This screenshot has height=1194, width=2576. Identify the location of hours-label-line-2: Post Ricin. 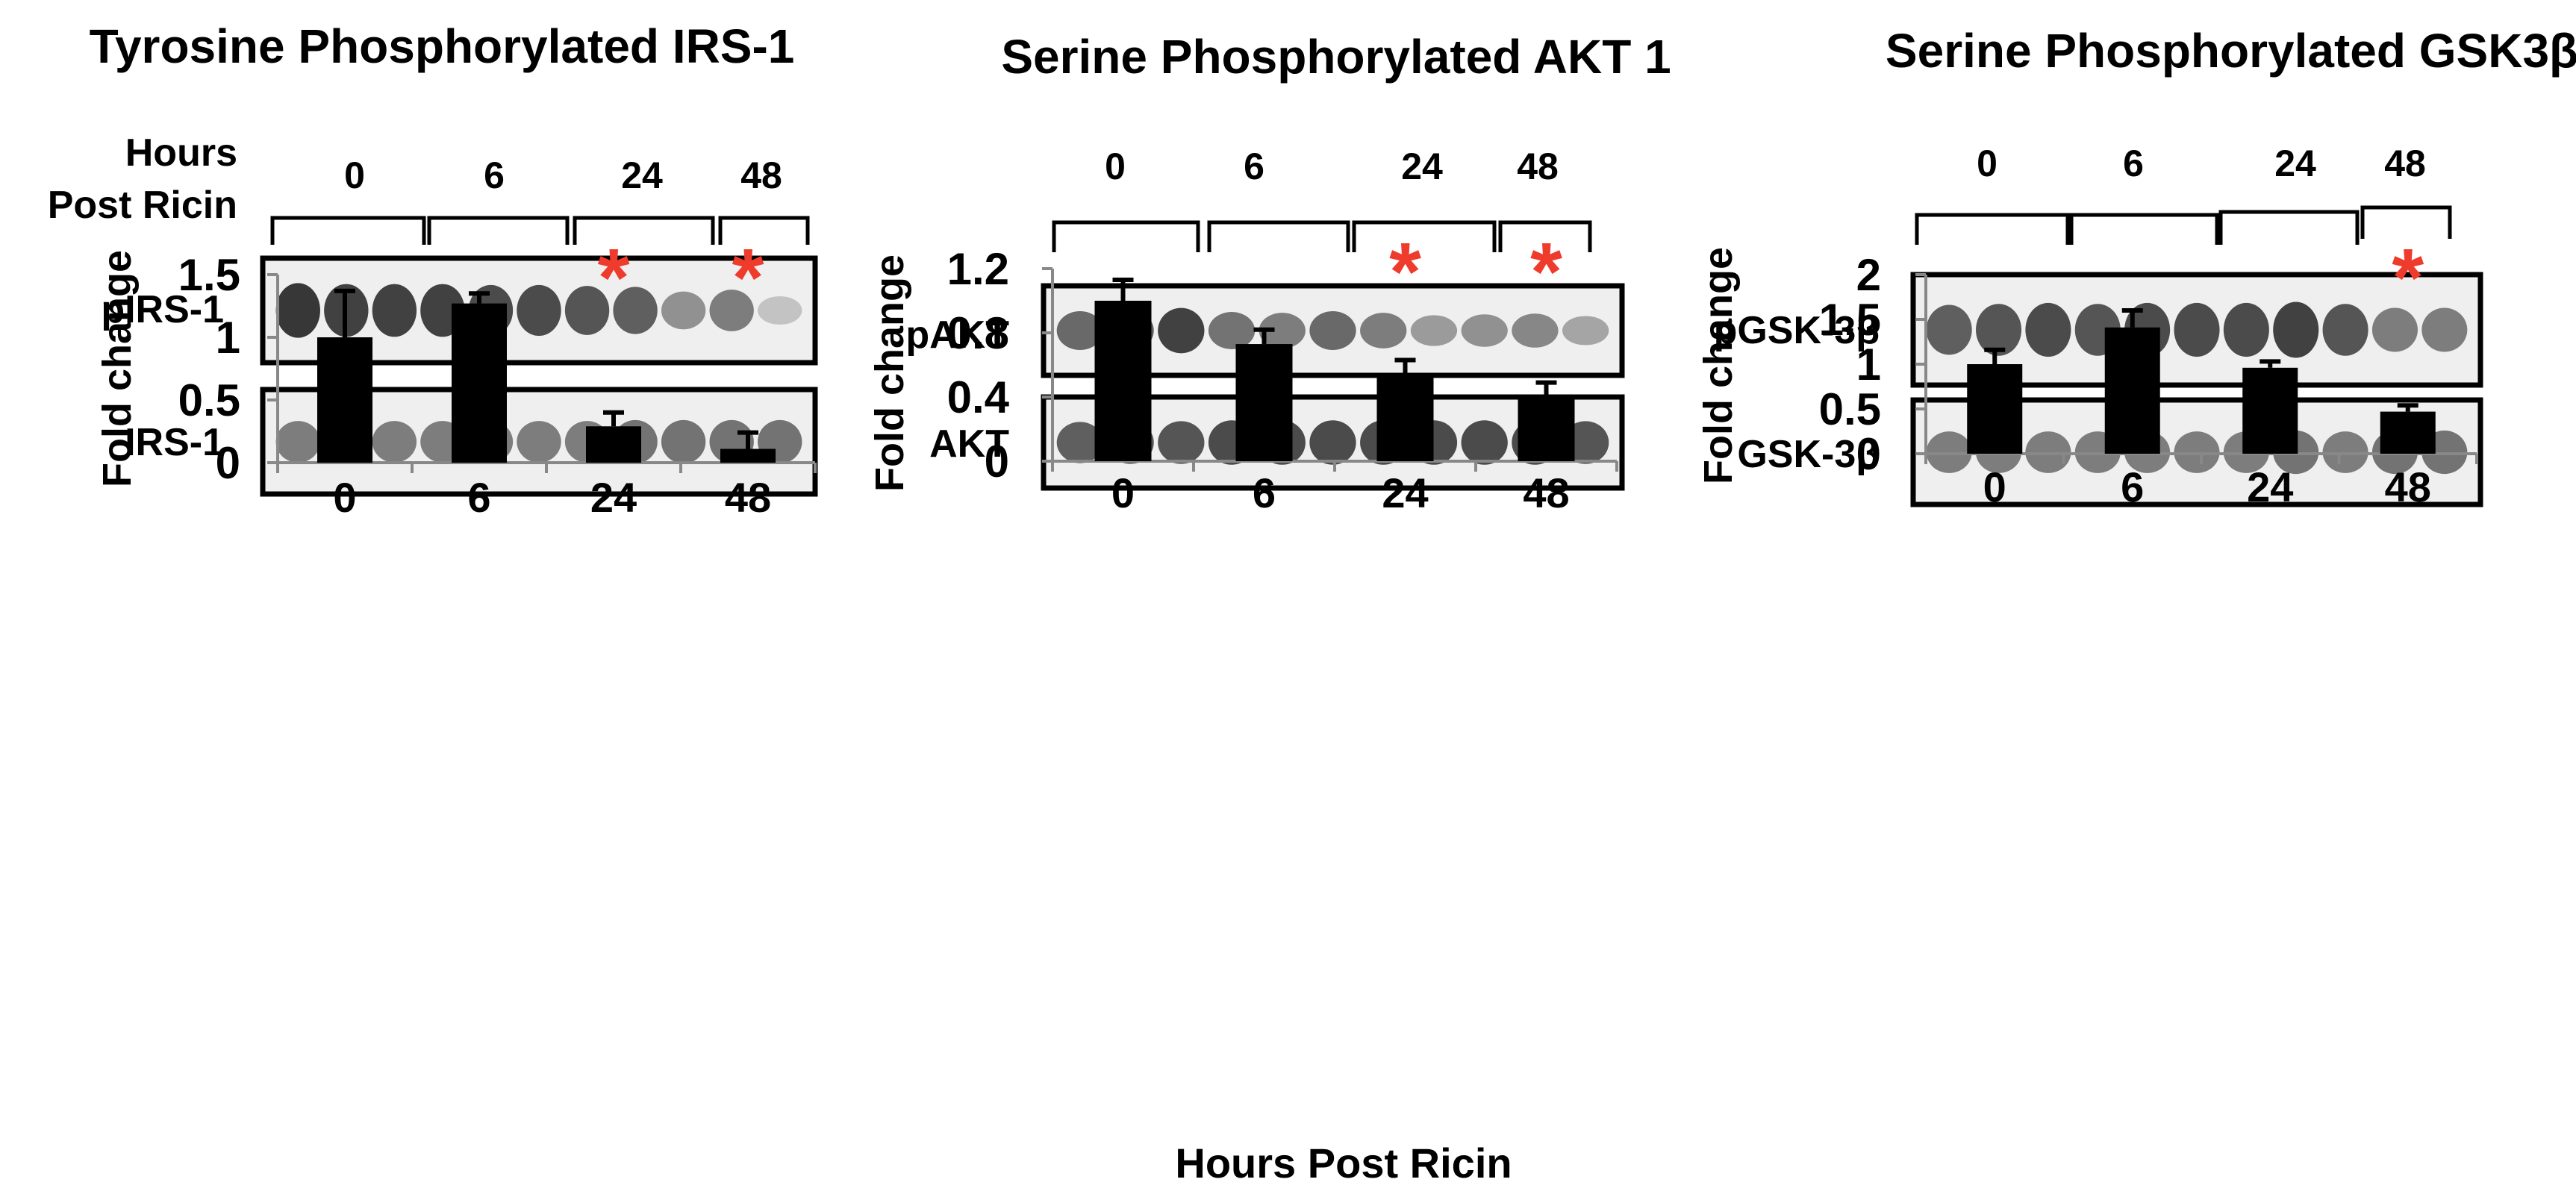
(142, 205).